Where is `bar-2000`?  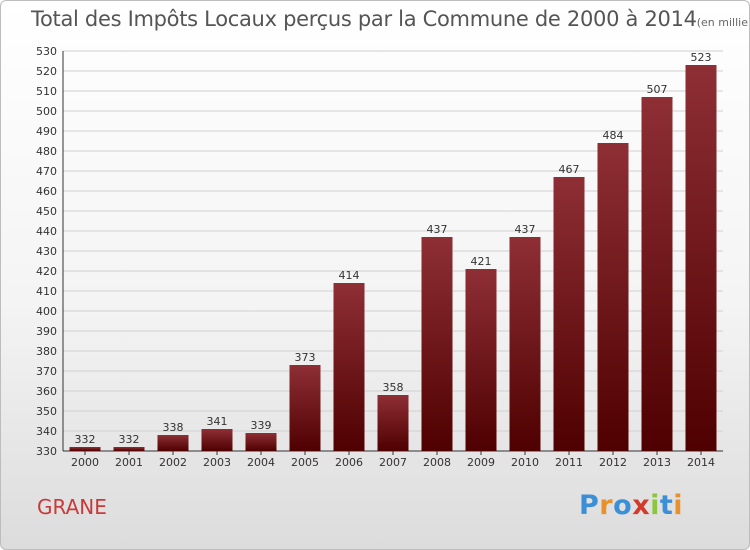 bar-2000 is located at coordinates (85, 449).